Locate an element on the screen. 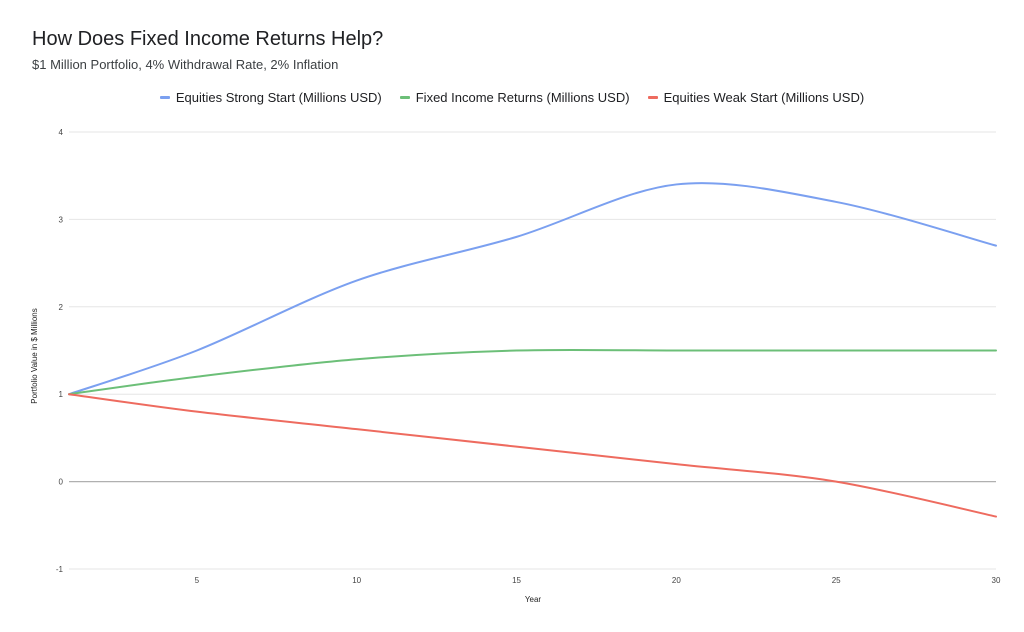 Image resolution: width=1024 pixels, height=632 pixels. x-tick-label: 30 is located at coordinates (996, 580).